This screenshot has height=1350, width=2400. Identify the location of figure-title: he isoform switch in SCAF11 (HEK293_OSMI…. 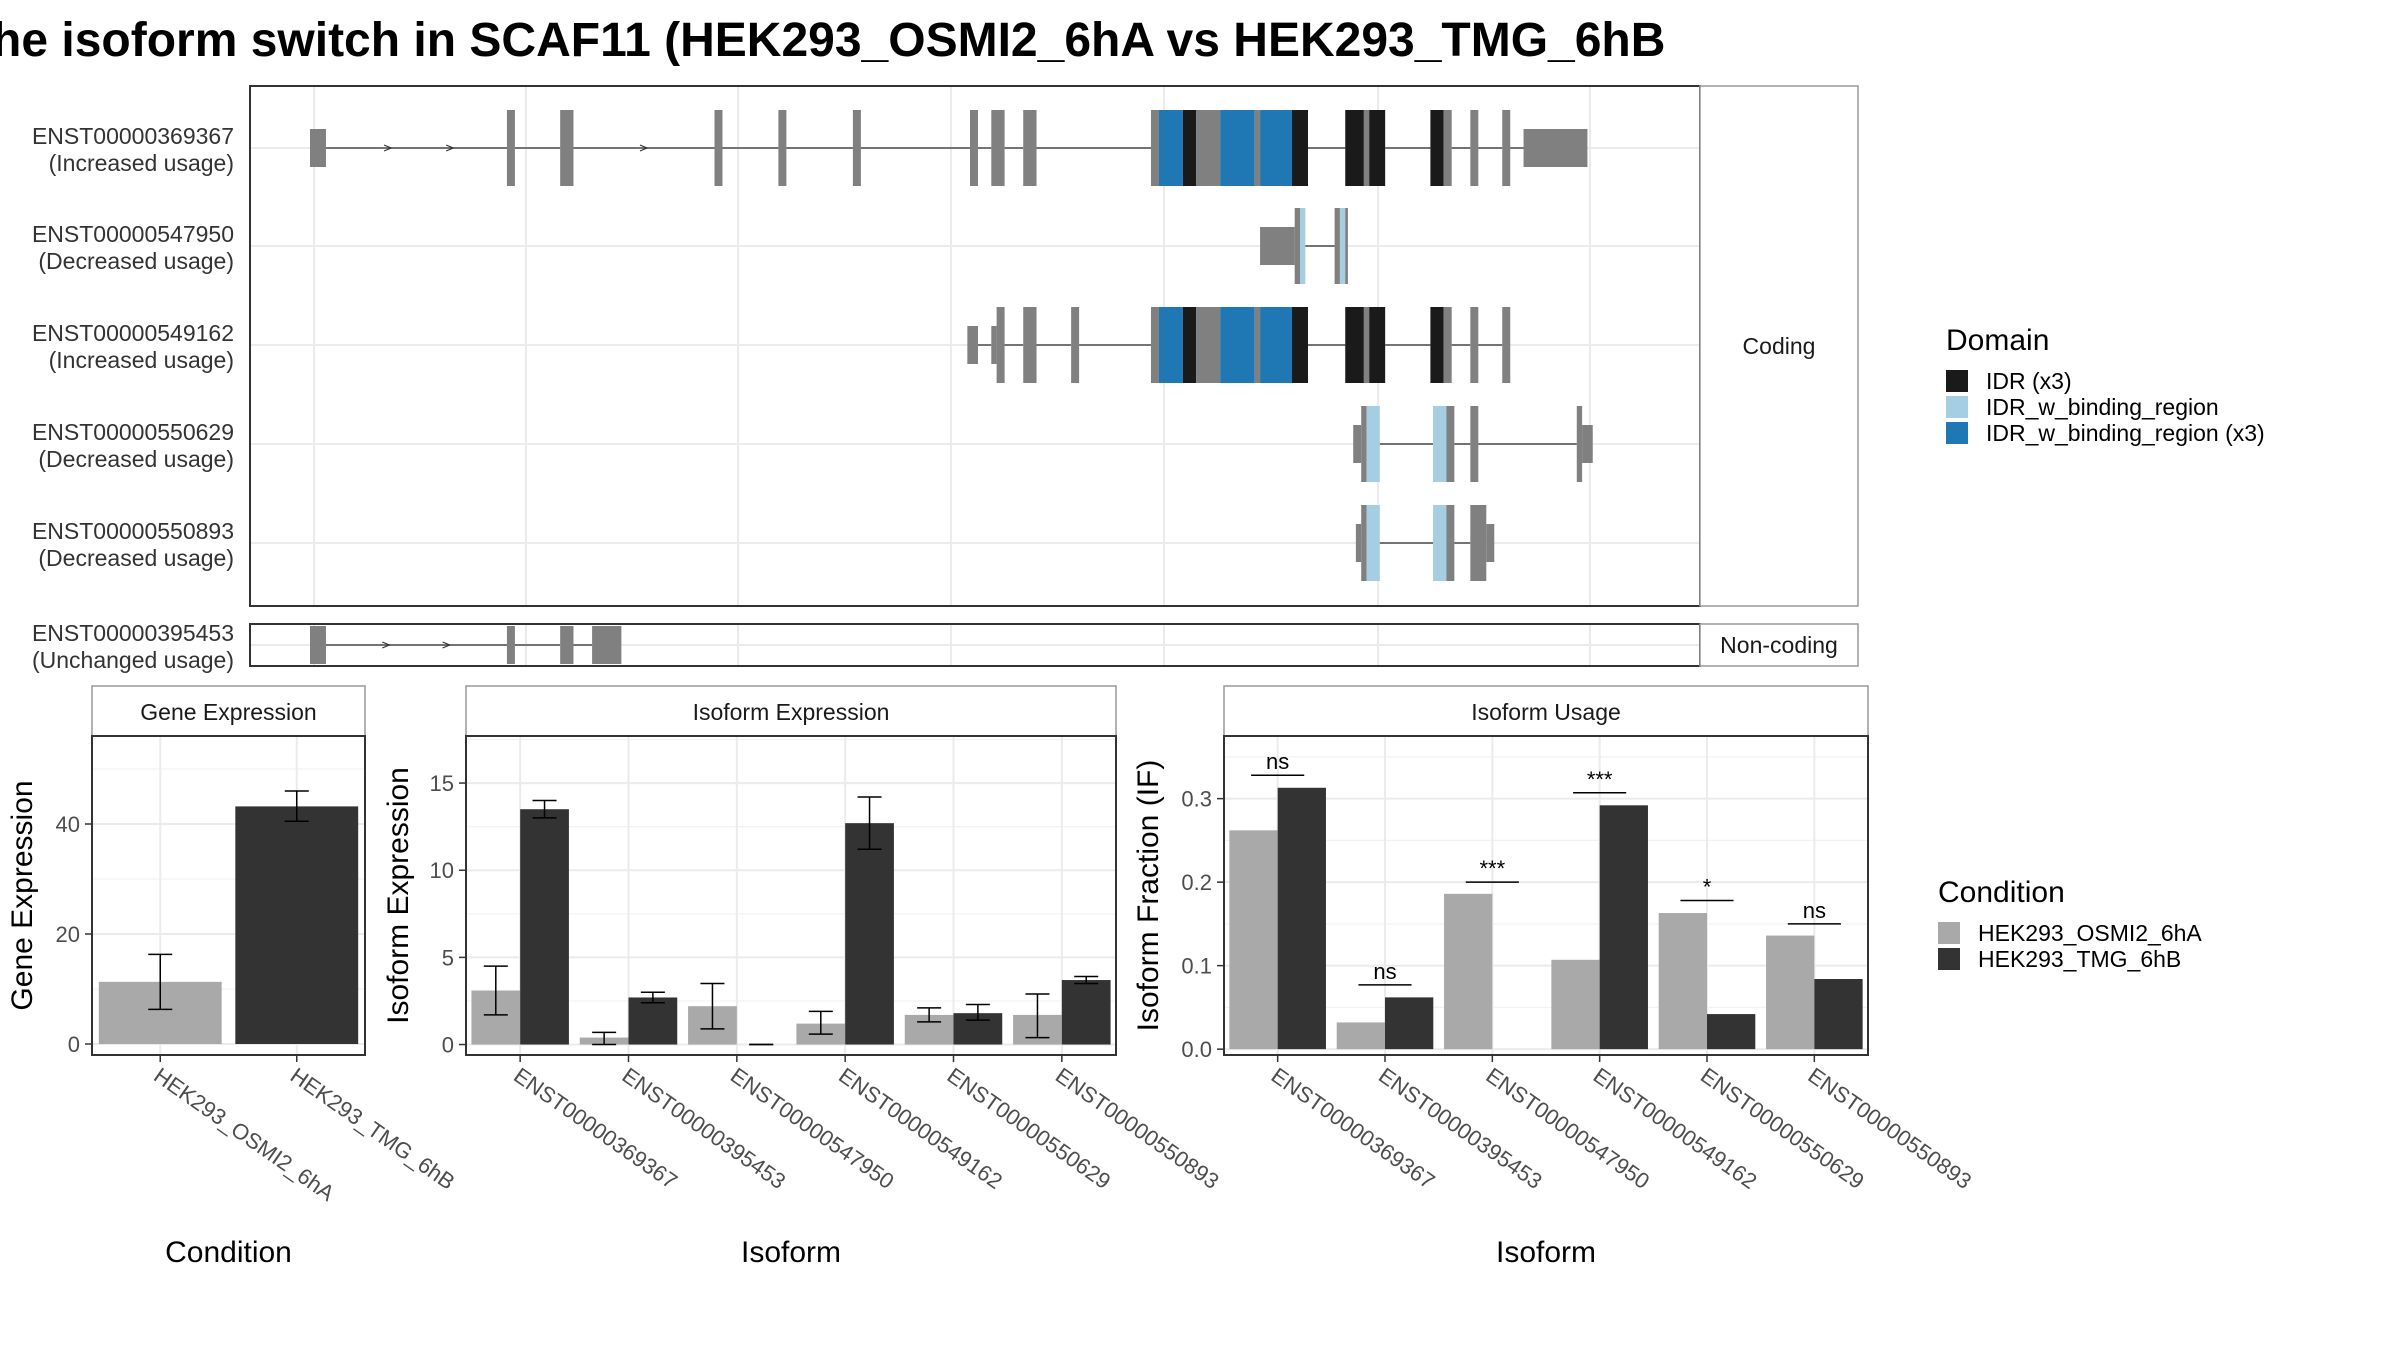
(832, 40).